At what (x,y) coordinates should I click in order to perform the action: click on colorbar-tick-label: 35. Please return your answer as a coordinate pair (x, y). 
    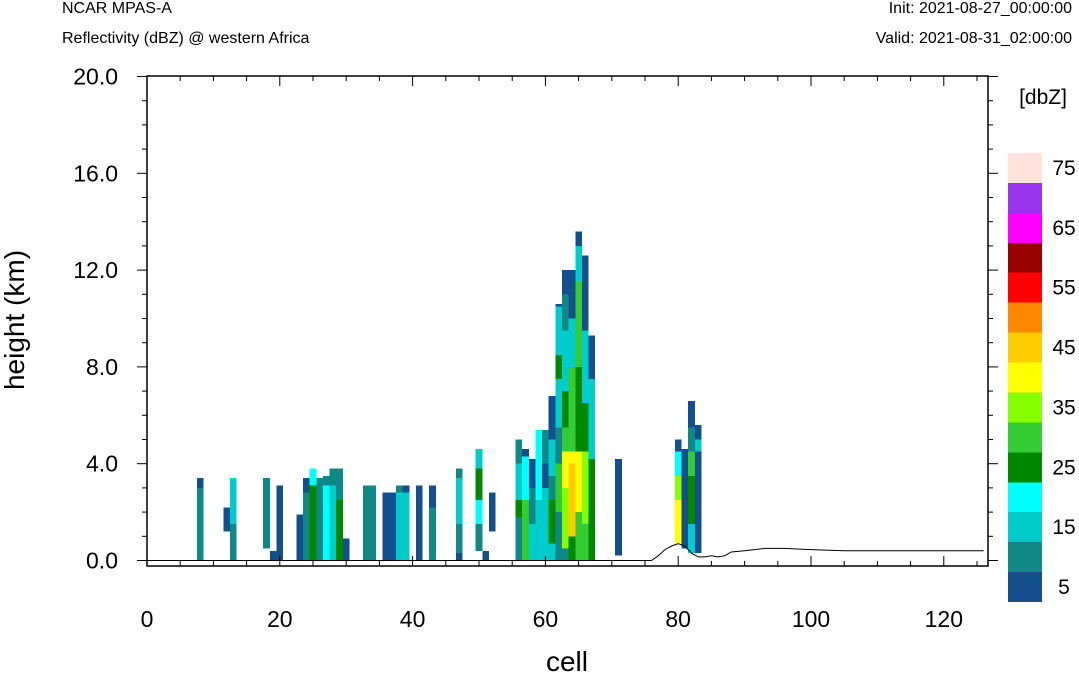
    Looking at the image, I should click on (1063, 407).